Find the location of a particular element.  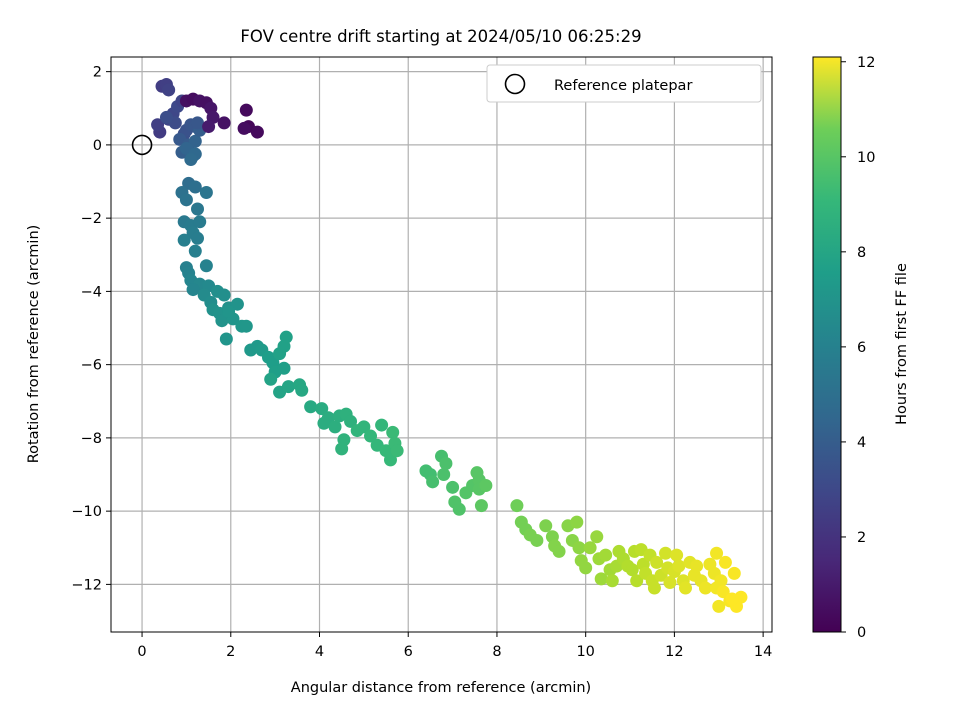

colorbar-tick-label: 6 is located at coordinates (861, 348).